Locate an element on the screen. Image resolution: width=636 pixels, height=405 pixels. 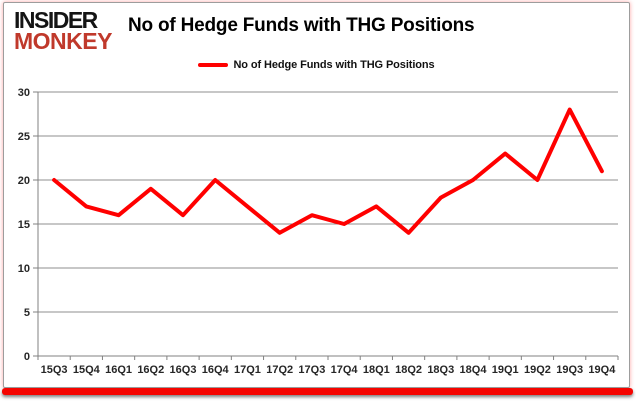
x-axis-label: 18Q2 is located at coordinates (408, 370).